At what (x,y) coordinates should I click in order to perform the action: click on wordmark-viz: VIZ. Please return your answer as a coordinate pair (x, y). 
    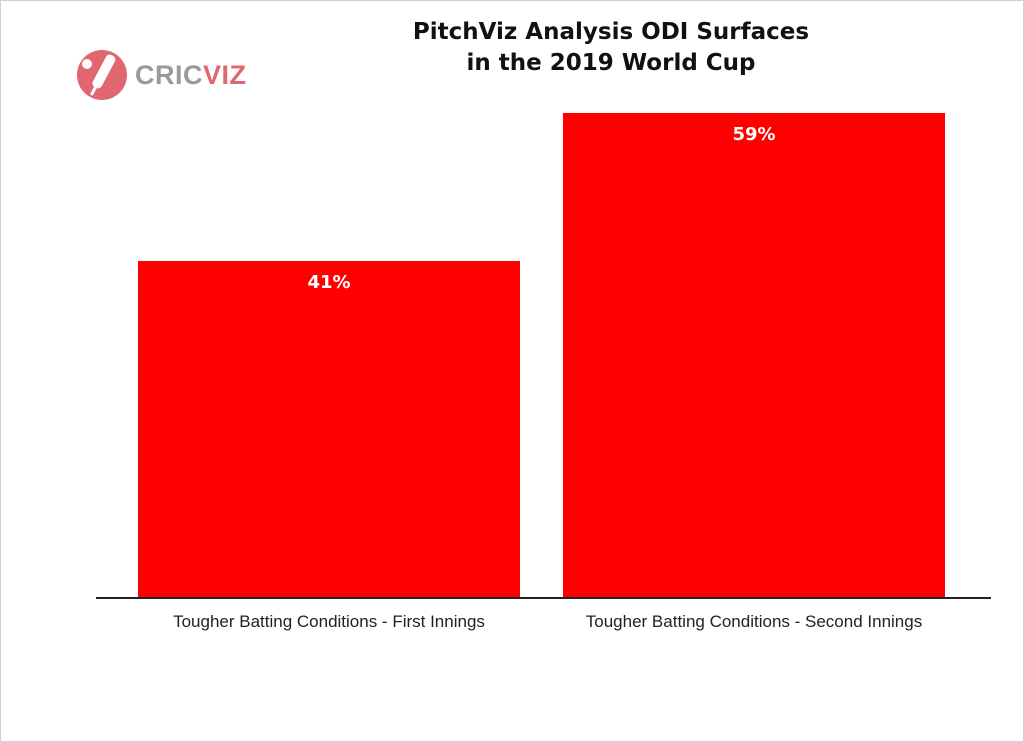
    Looking at the image, I should click on (225, 74).